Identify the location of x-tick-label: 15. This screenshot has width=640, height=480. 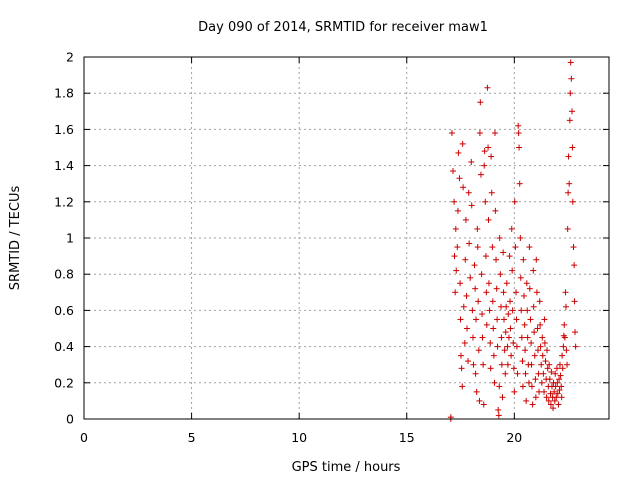
(407, 437).